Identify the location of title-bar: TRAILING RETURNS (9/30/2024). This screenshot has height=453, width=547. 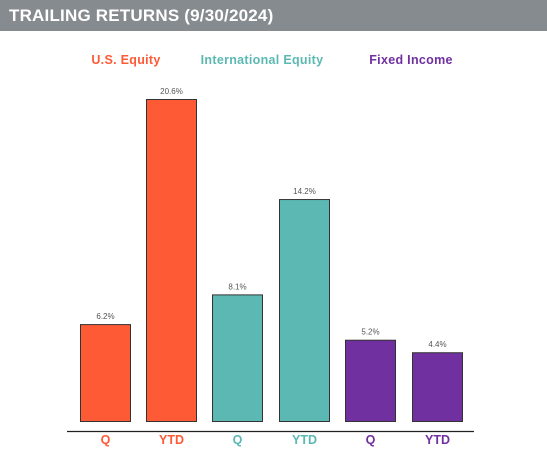
(273, 15).